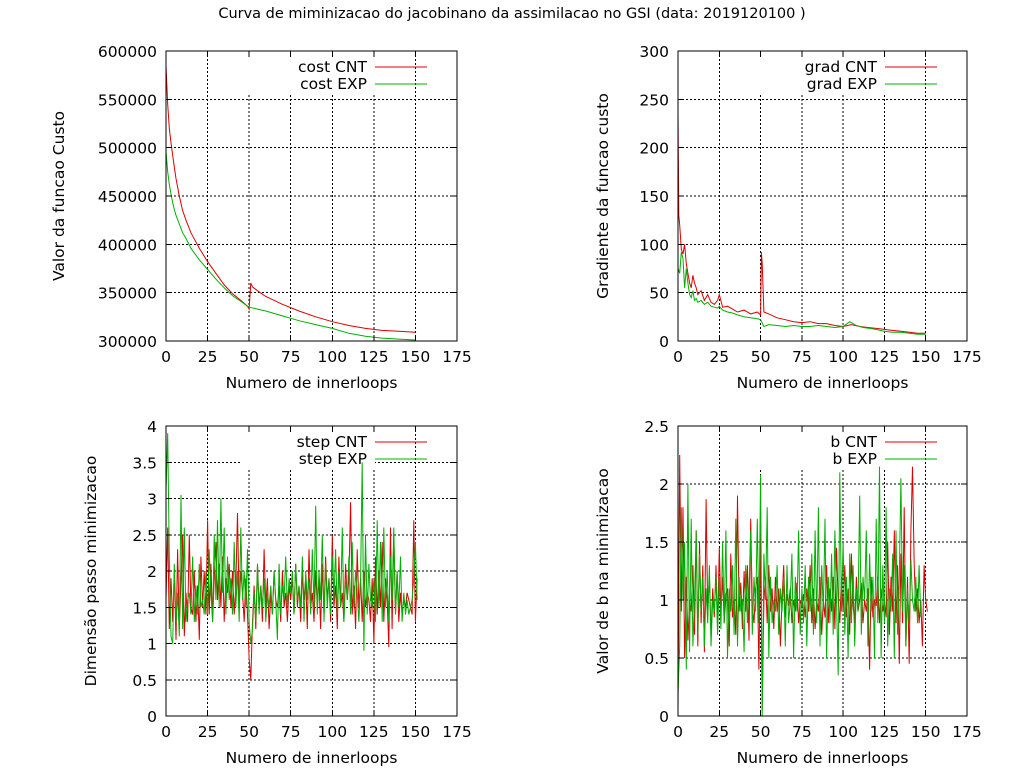 The height and width of the screenshot is (768, 1024). I want to click on legend-label: cost CNT, so click(333, 67).